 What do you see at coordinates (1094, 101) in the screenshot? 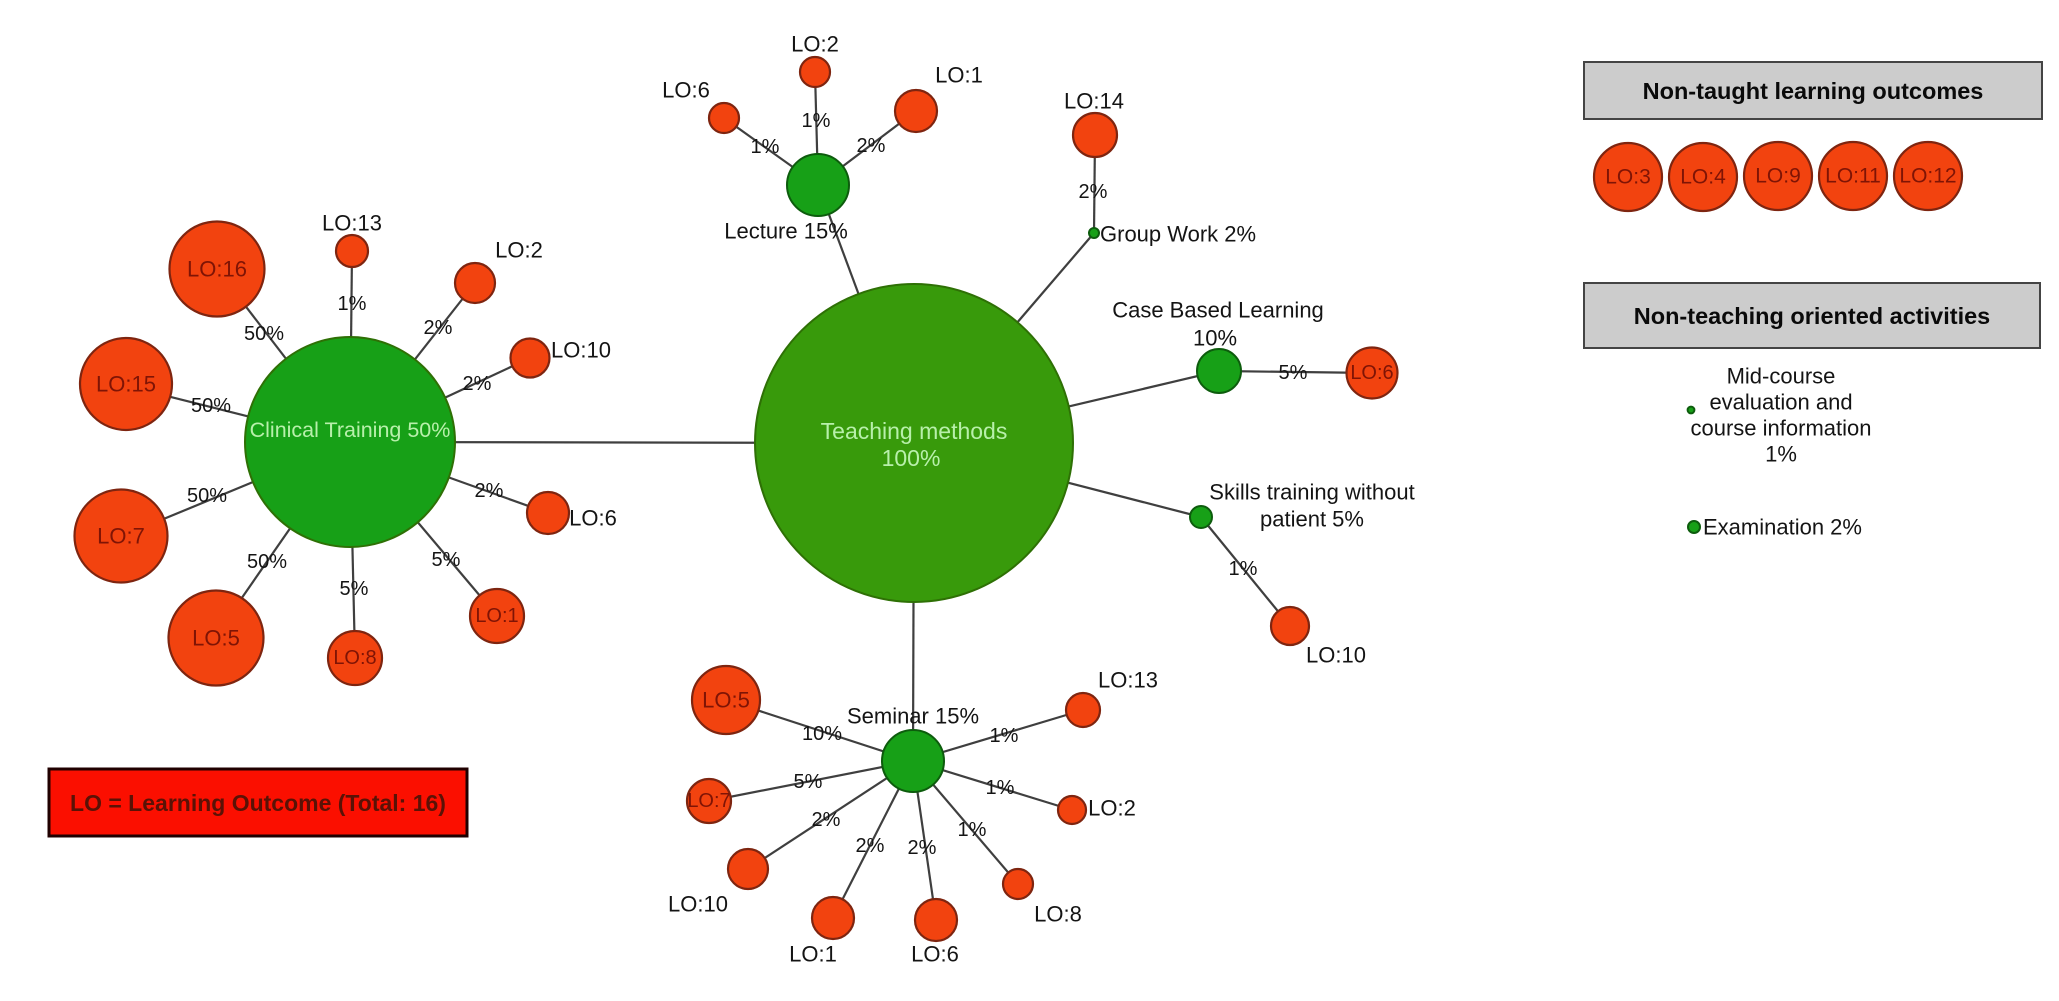
I see `svg-text: LO:14` at bounding box center [1094, 101].